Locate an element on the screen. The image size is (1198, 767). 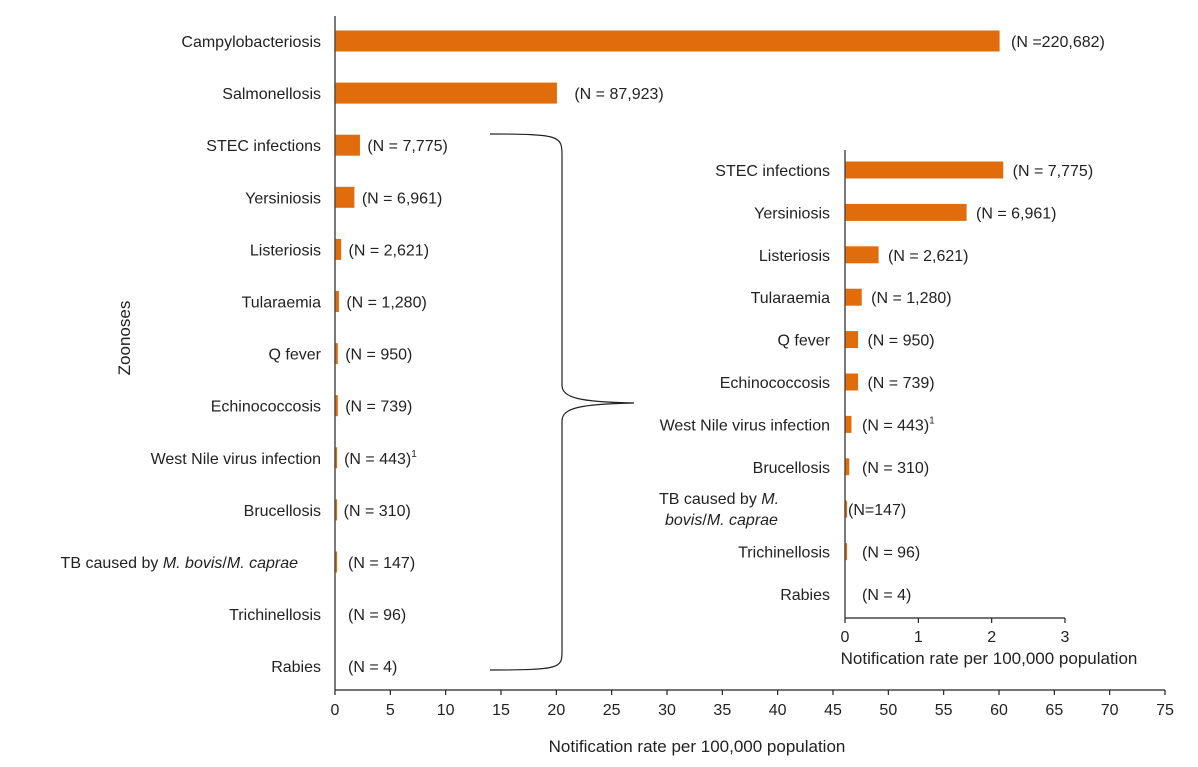
main-n-label-listeriosis: (N = 2,621) is located at coordinates (389, 250).